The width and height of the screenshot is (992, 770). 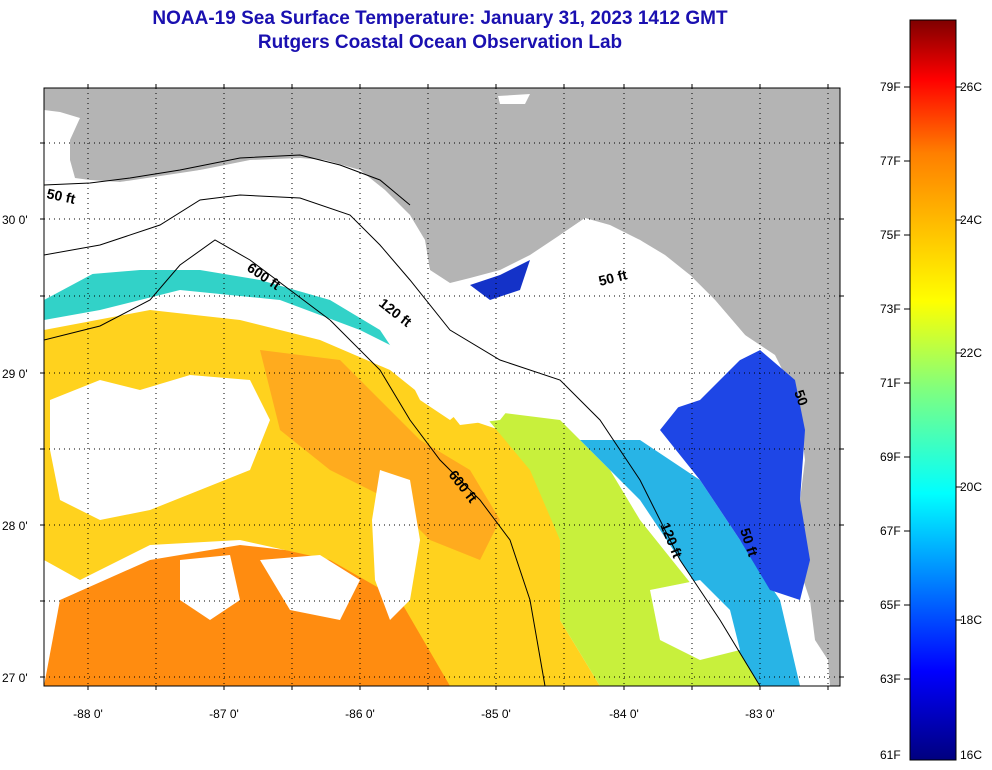 I want to click on lat-label-28: 28 0', so click(x=15, y=526).